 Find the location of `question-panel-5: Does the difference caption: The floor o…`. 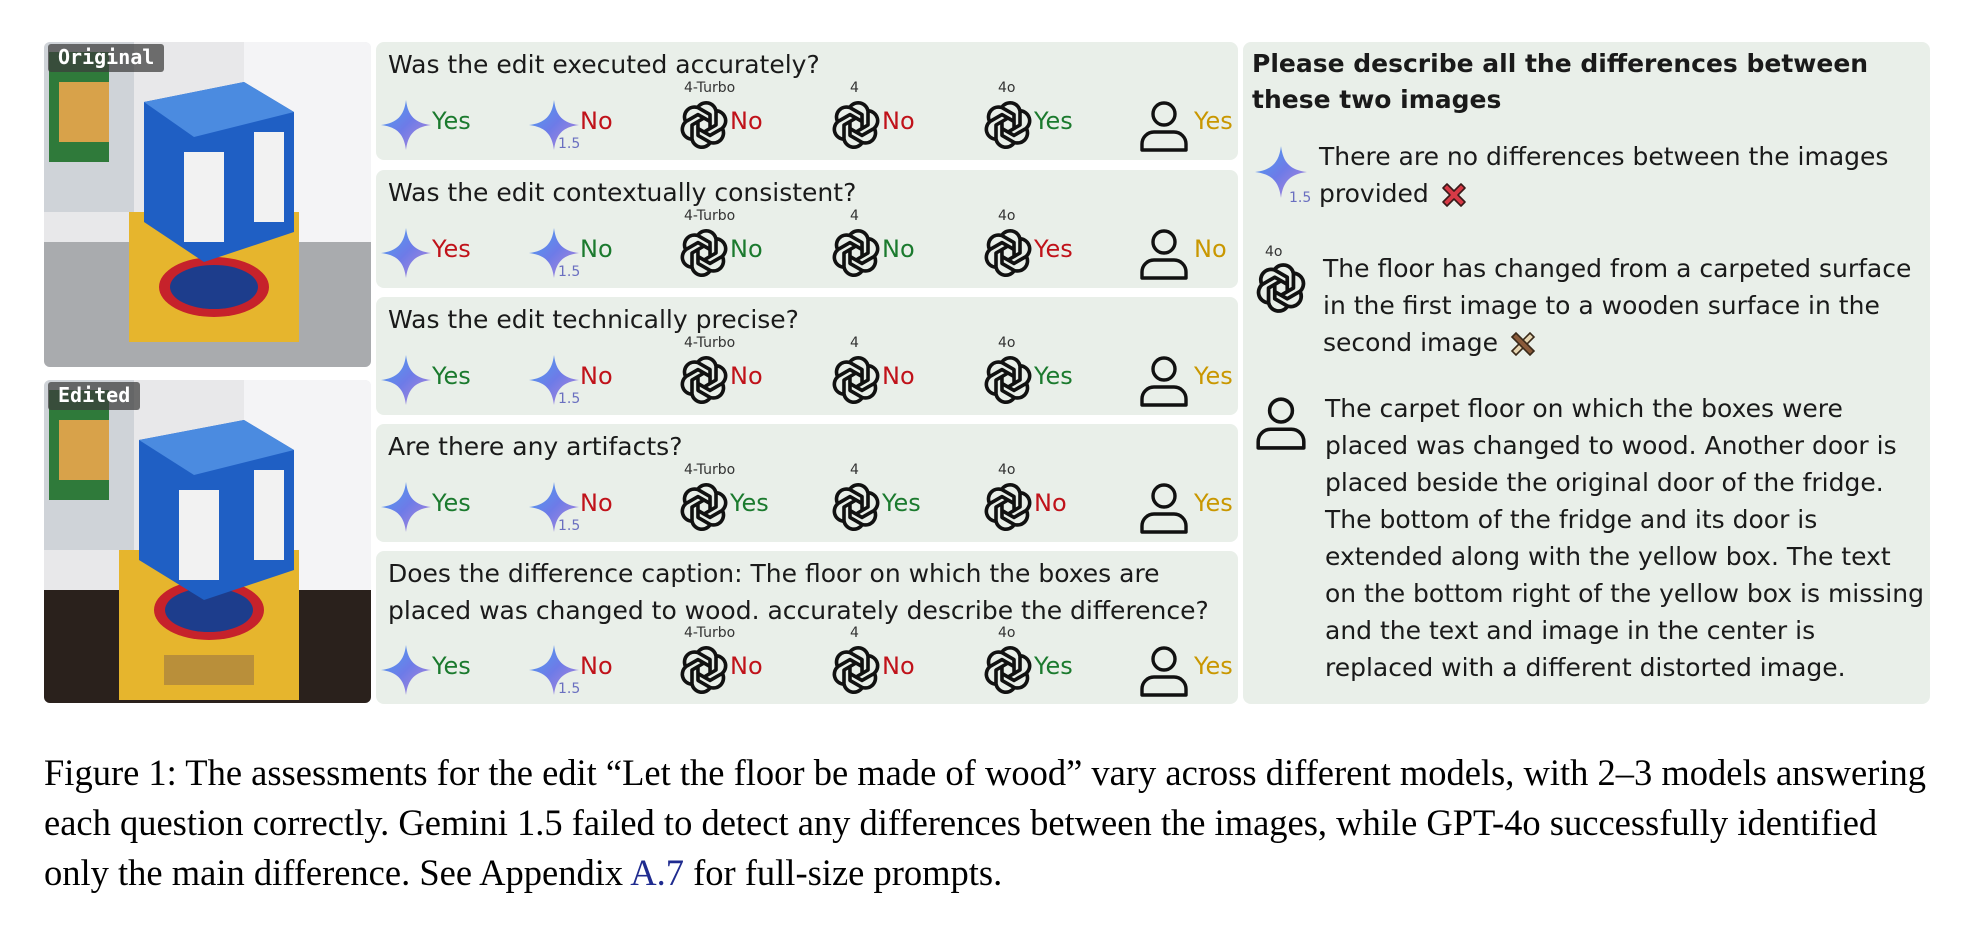

question-panel-5: Does the difference caption: The floor o… is located at coordinates (807, 627).